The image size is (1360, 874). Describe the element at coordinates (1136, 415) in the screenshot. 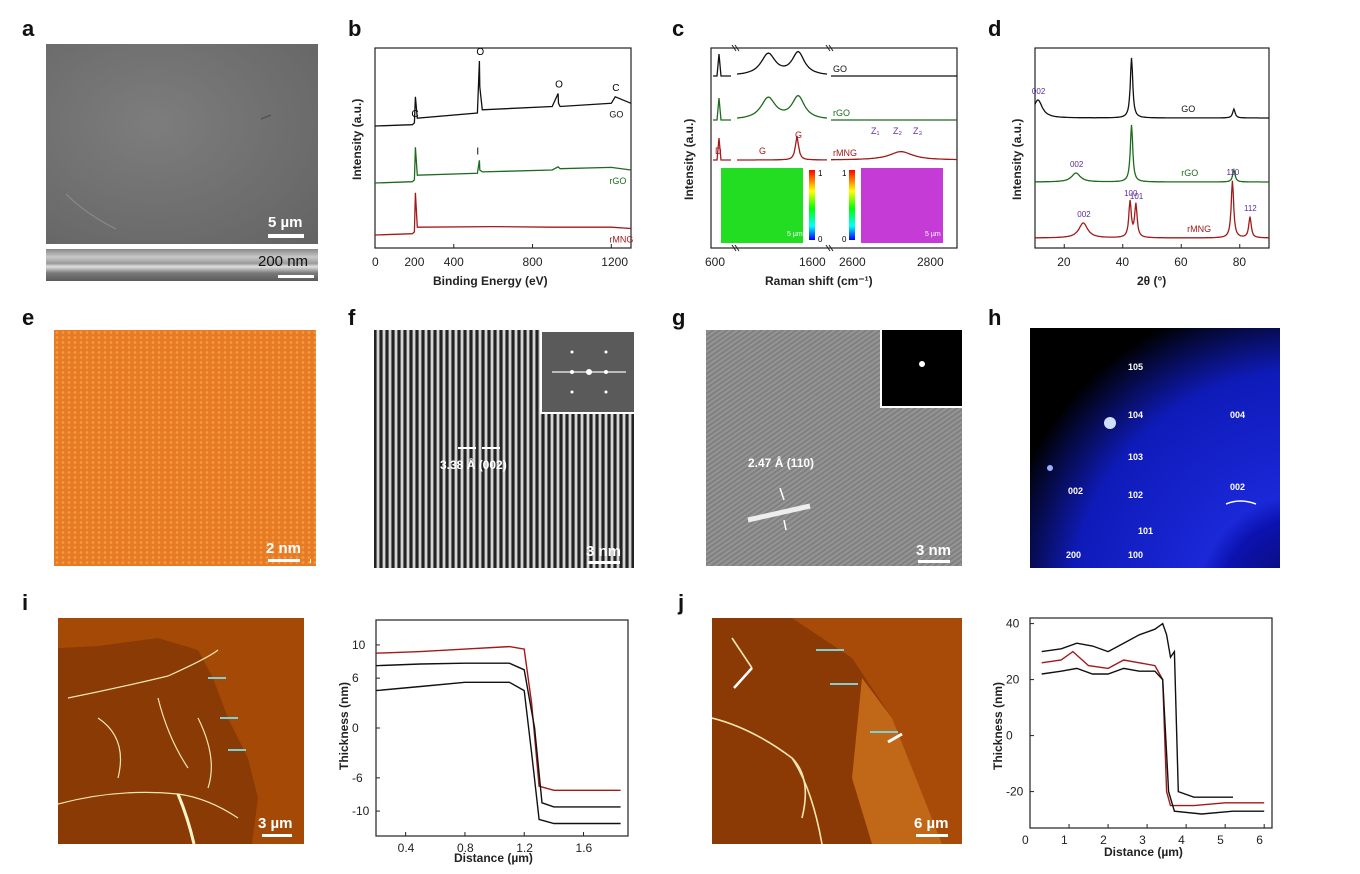

I see `spot-104: 104` at that location.